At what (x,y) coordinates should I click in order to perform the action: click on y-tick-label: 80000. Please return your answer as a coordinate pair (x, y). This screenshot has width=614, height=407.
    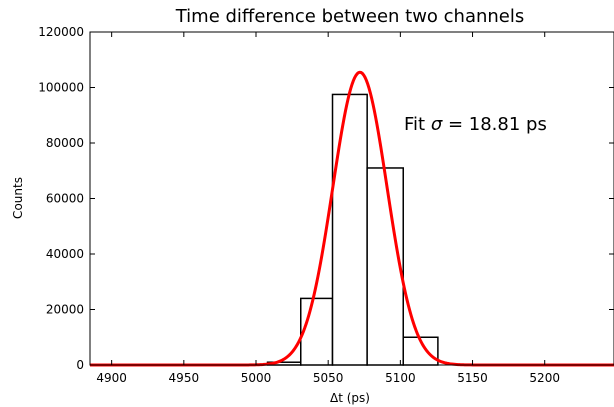
    Looking at the image, I should click on (65, 143).